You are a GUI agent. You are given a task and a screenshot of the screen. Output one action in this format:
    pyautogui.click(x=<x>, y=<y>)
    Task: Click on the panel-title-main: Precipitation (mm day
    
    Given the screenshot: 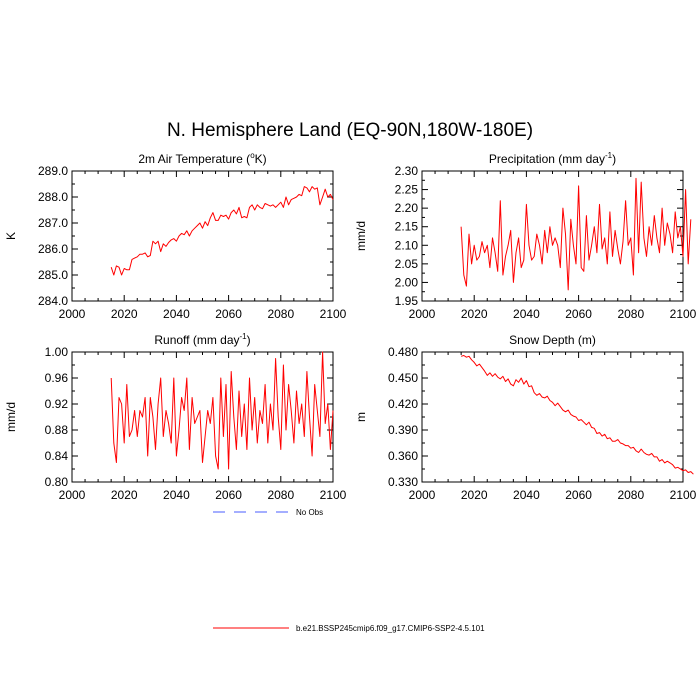 What is the action you would take?
    pyautogui.click(x=547, y=159)
    